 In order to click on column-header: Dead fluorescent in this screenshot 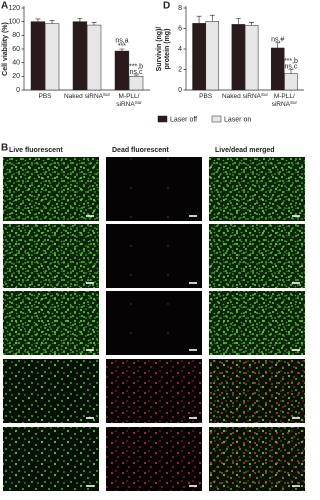, I will do `click(140, 150)`.